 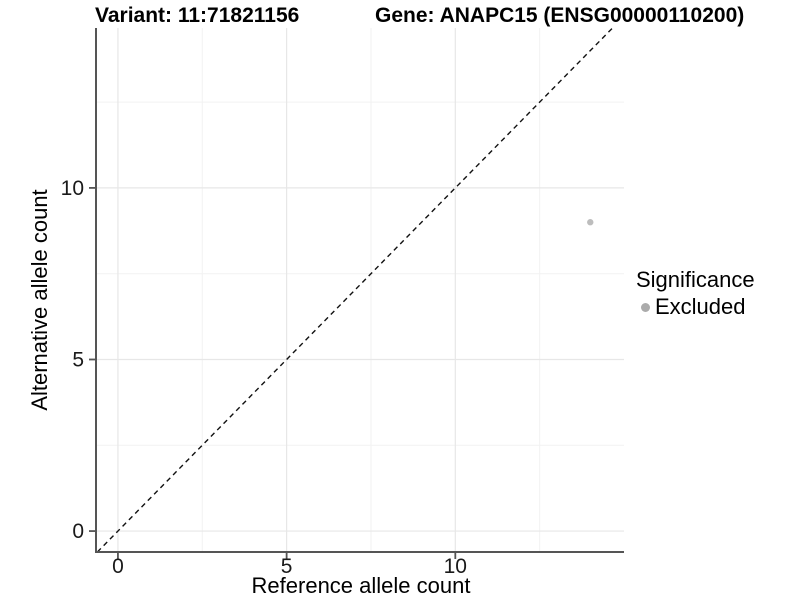 What do you see at coordinates (118, 566) in the screenshot?
I see `x-tick-label: 0` at bounding box center [118, 566].